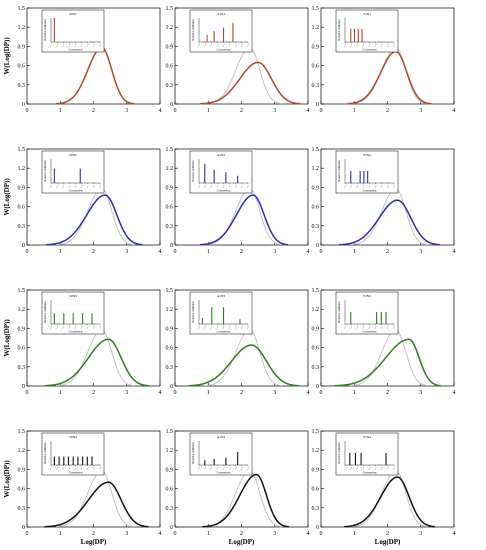  Describe the element at coordinates (221, 14) in the screenshot. I see `inset-title: A1N1` at that location.